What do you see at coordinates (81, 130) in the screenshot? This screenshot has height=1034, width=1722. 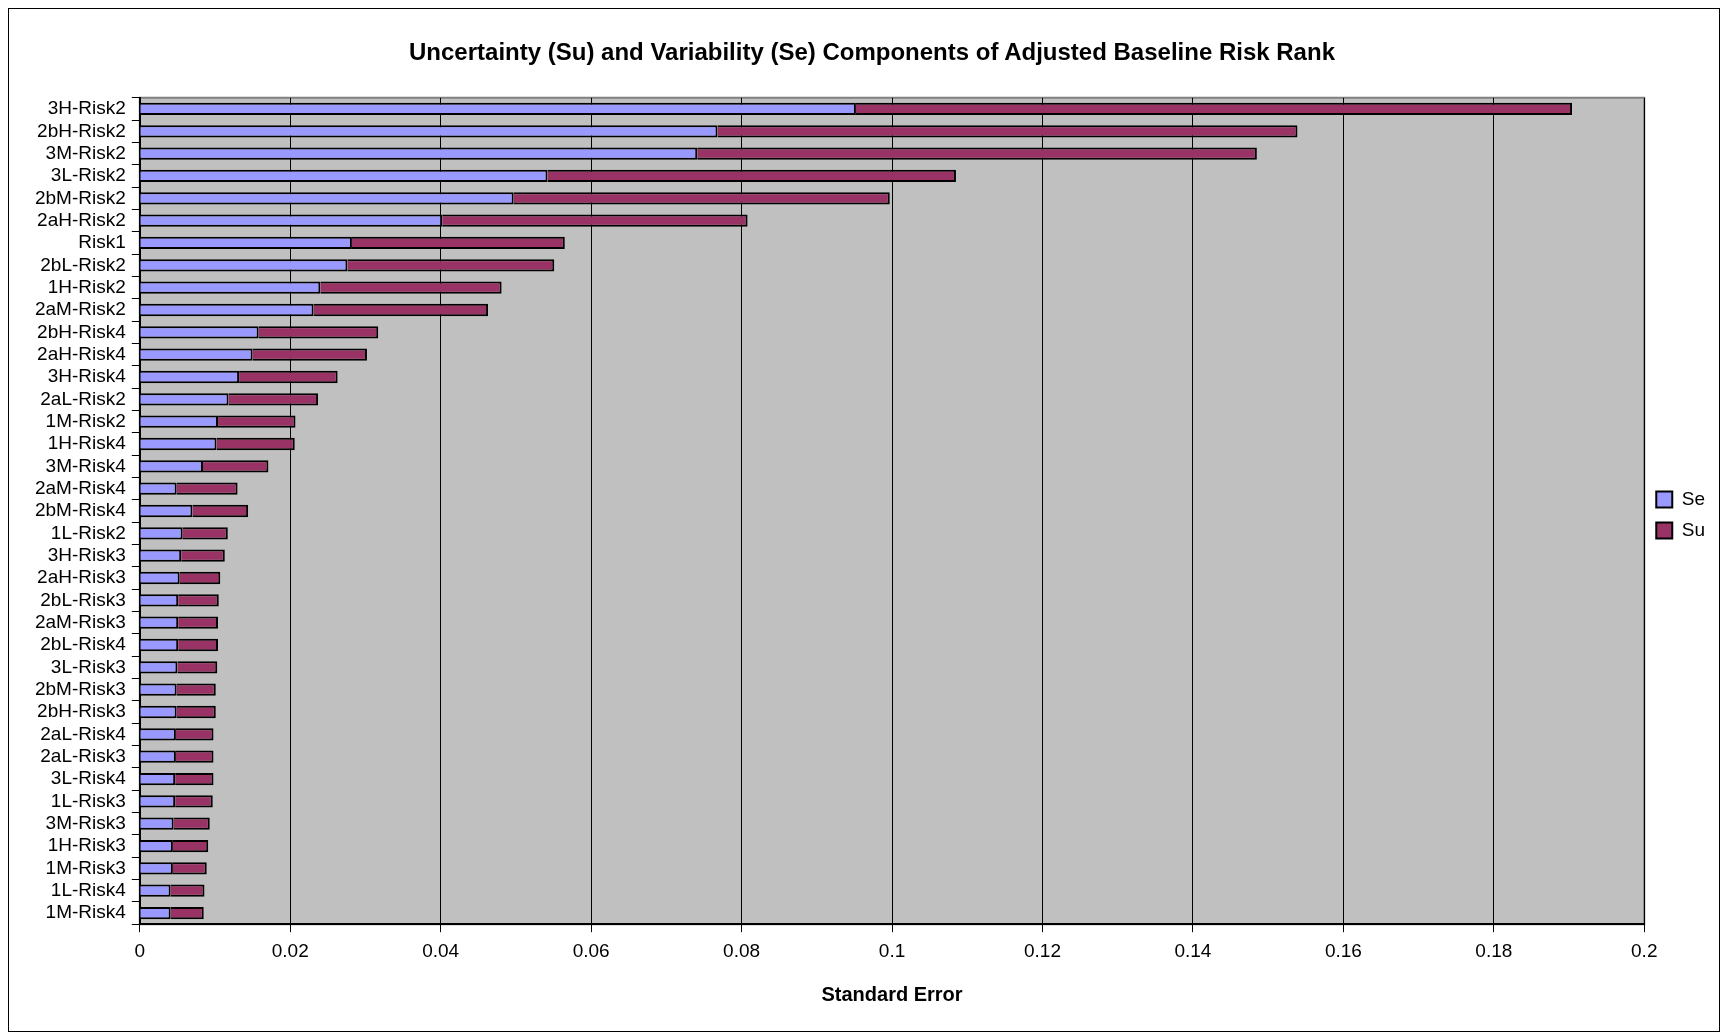 I see `y-tick-label: 2bH-Risk2` at bounding box center [81, 130].